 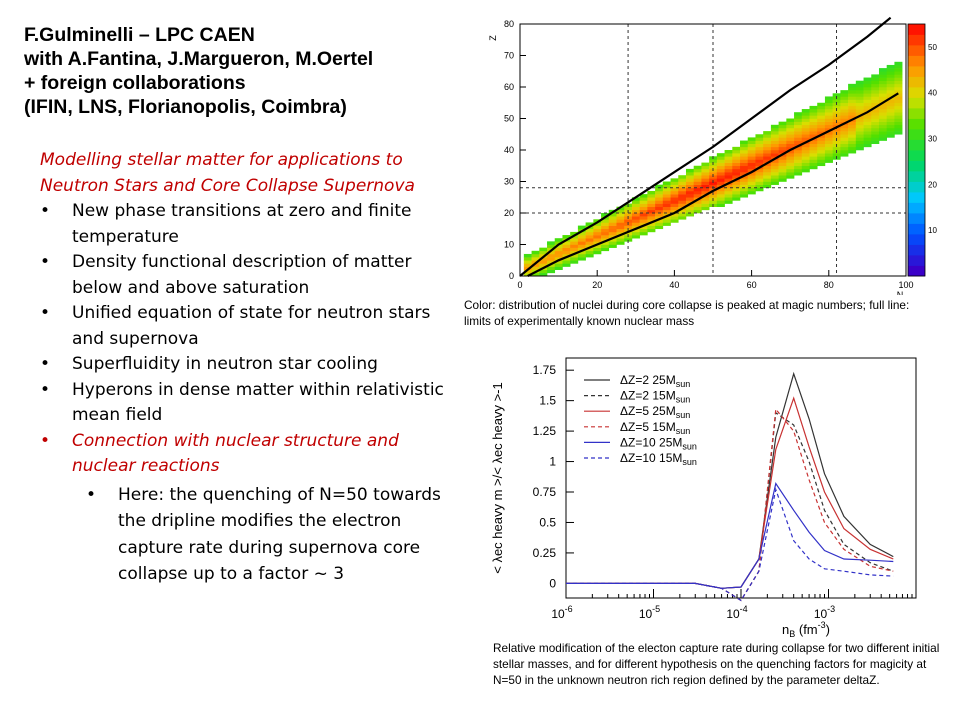 I want to click on legend-label: ΔZ=2 25Msun, so click(x=655, y=381).